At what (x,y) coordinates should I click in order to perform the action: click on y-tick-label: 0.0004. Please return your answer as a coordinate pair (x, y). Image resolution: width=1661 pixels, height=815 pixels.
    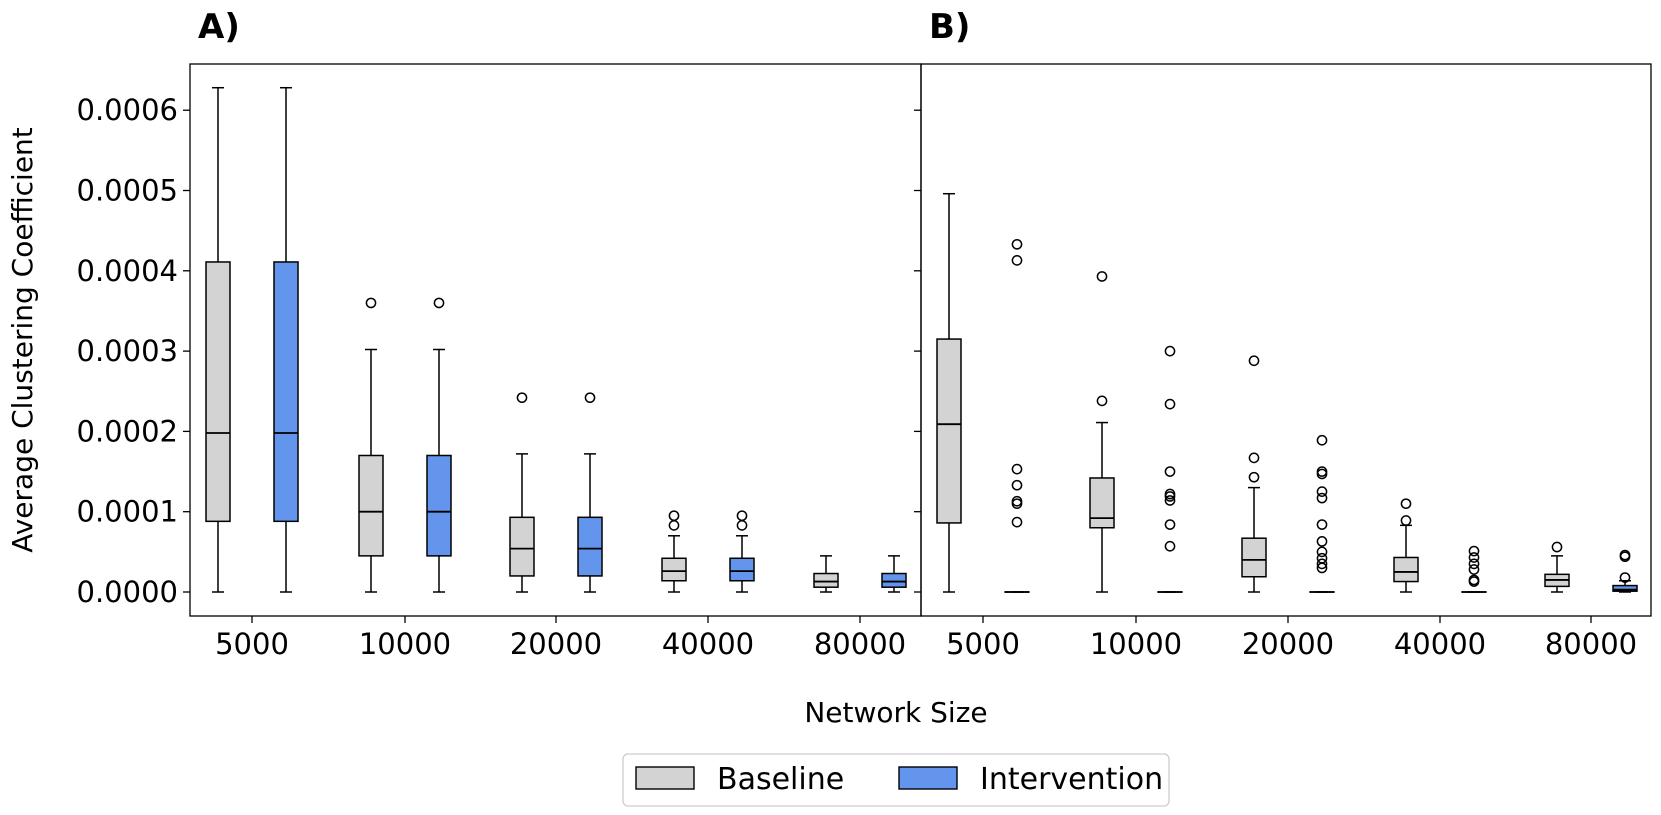
    Looking at the image, I should click on (127, 271).